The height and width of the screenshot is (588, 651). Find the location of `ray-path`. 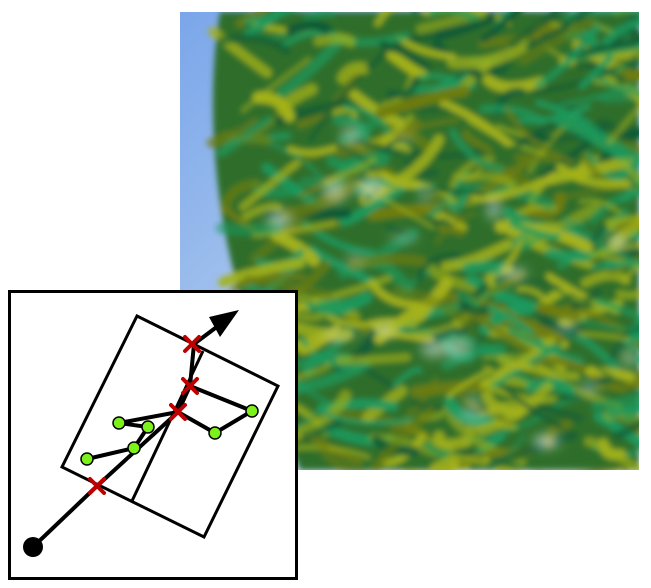

ray-path is located at coordinates (125, 436).